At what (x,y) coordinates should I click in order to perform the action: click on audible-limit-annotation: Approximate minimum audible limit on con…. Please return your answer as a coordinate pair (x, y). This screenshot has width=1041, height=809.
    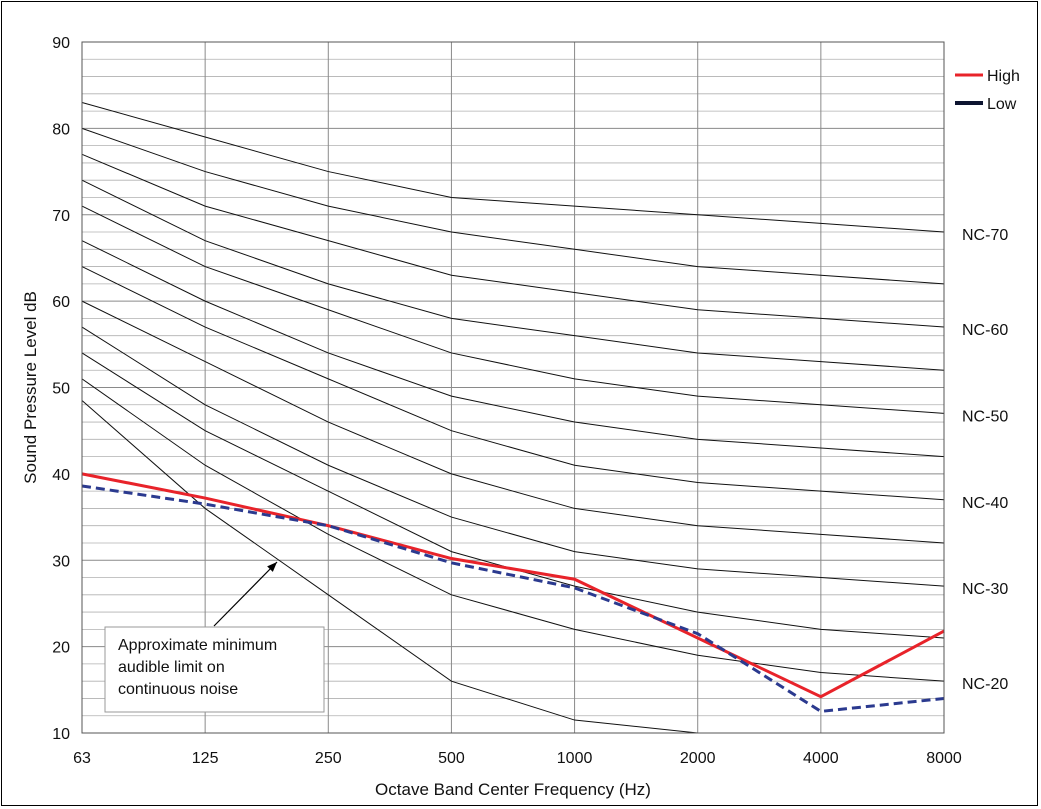
    Looking at the image, I should click on (214, 637).